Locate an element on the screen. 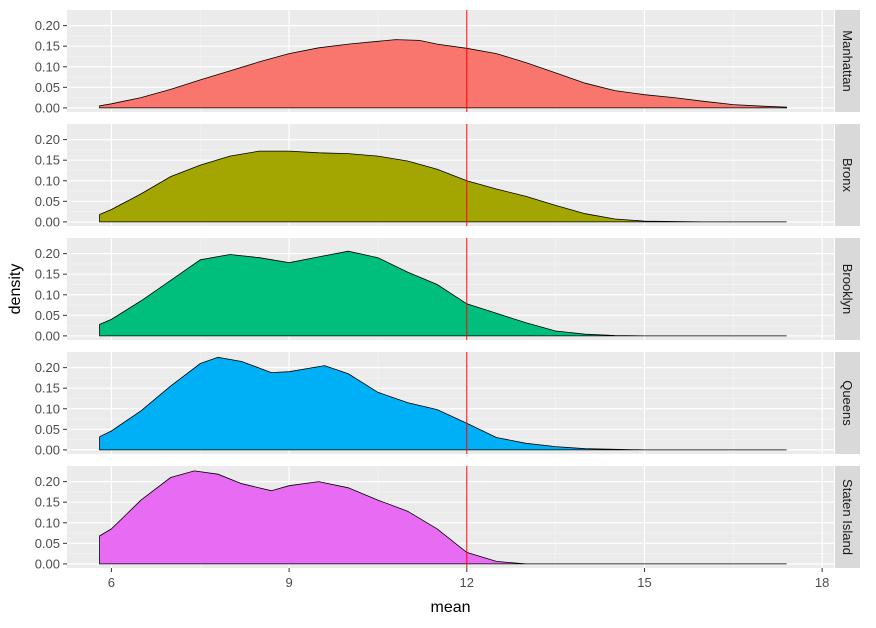  x-tick-label: 18 is located at coordinates (822, 582).